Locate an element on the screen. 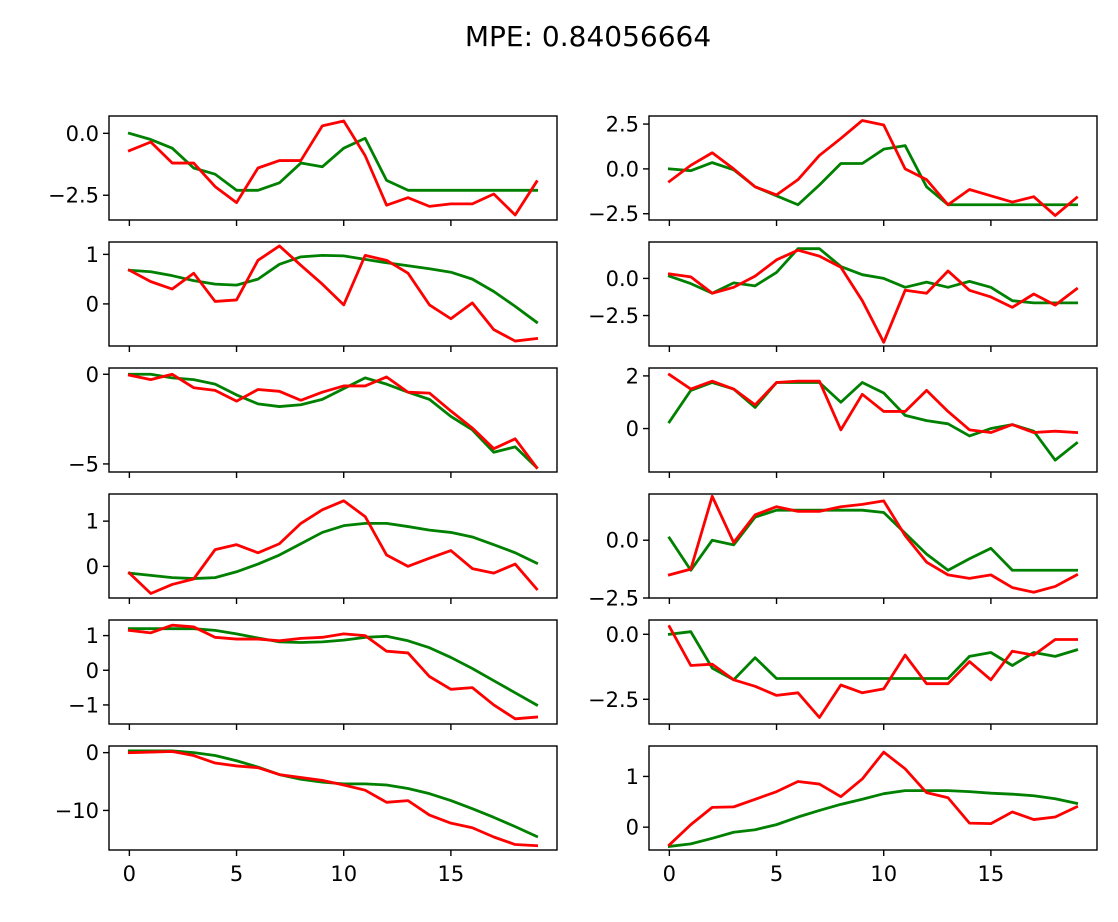  subplot-r2-c0: 0 −5 is located at coordinates (313, 420).